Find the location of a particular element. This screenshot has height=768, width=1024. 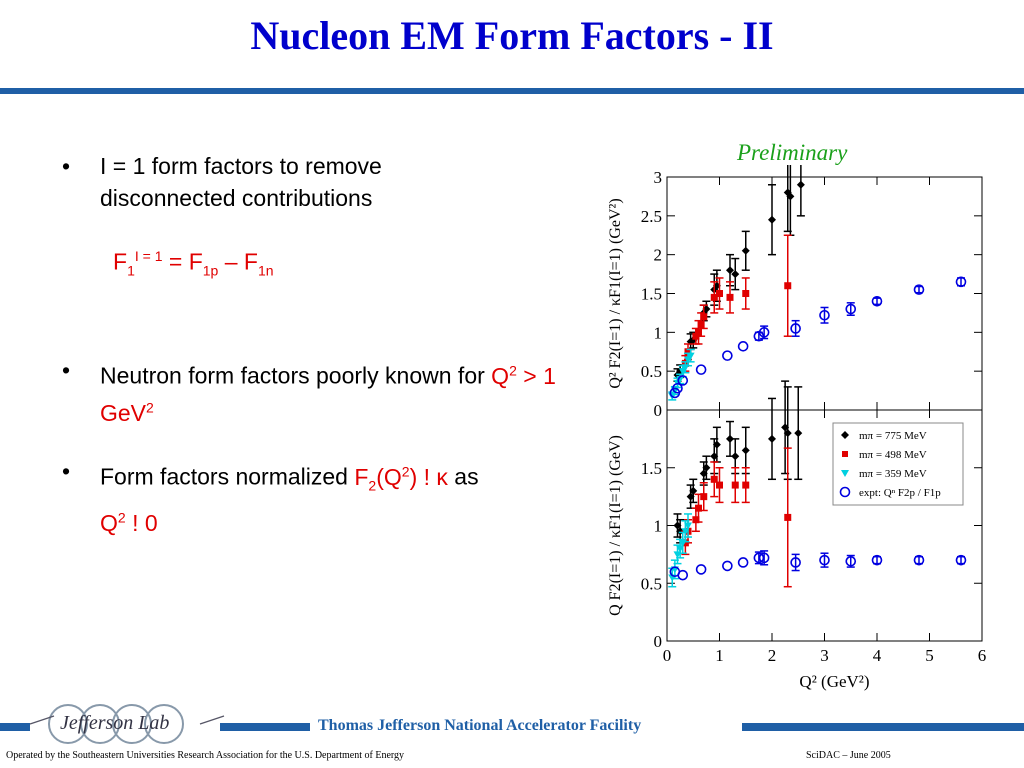

legend-label: mπ = 359 MeV is located at coordinates (893, 474).